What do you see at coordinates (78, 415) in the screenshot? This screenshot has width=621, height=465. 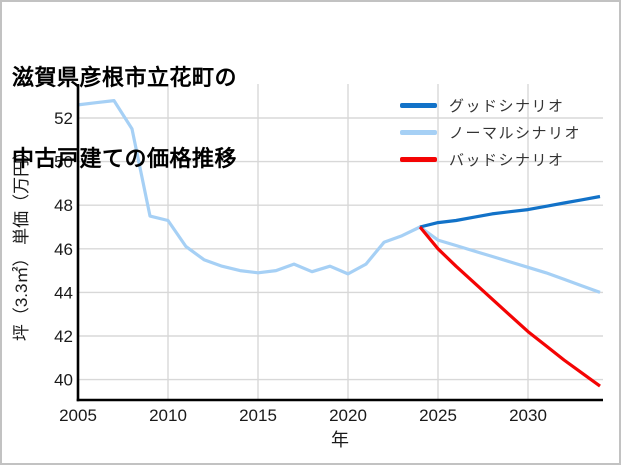 I see `x-tick-label: 2005` at bounding box center [78, 415].